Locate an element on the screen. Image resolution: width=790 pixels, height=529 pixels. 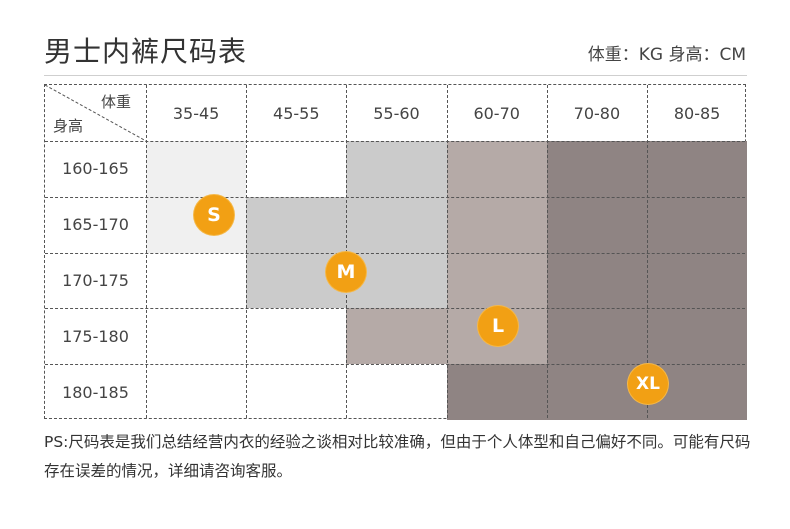
size-badge-l: L is located at coordinates (498, 326).